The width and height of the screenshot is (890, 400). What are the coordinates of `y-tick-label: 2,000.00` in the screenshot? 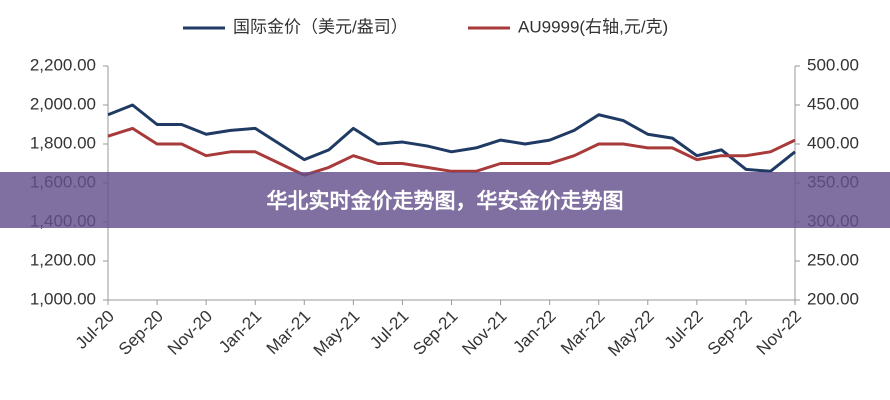 It's located at (63, 103).